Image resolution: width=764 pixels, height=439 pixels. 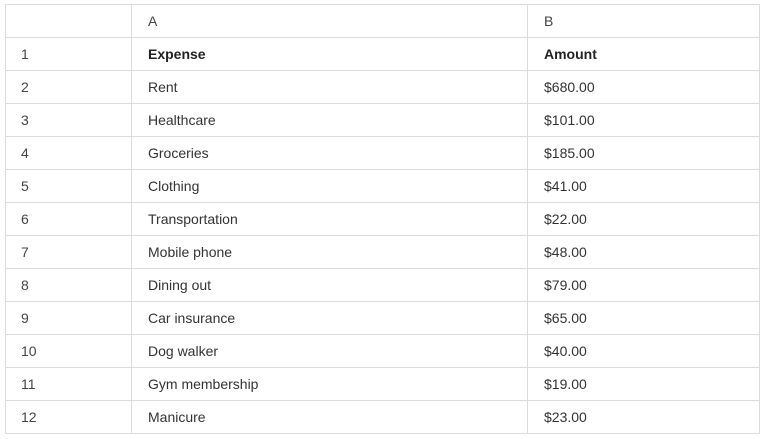 I want to click on expense-cell: Transportation, so click(x=329, y=219).